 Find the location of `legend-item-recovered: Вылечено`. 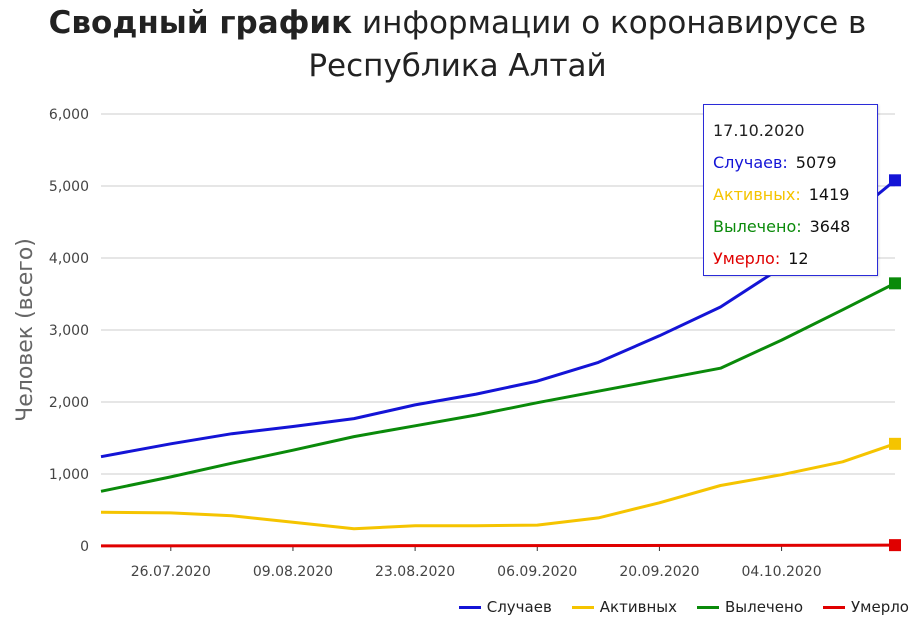

legend-item-recovered: Вылечено is located at coordinates (750, 607).